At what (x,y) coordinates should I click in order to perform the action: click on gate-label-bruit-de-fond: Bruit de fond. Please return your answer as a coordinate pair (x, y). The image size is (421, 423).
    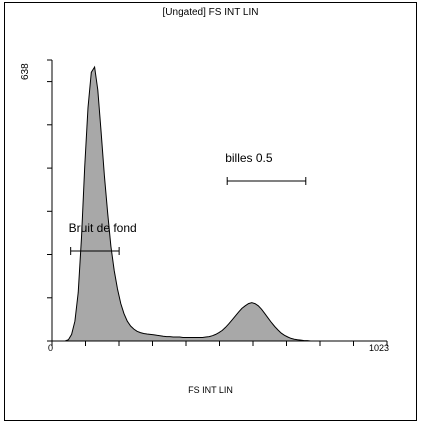
    Looking at the image, I should click on (102, 228).